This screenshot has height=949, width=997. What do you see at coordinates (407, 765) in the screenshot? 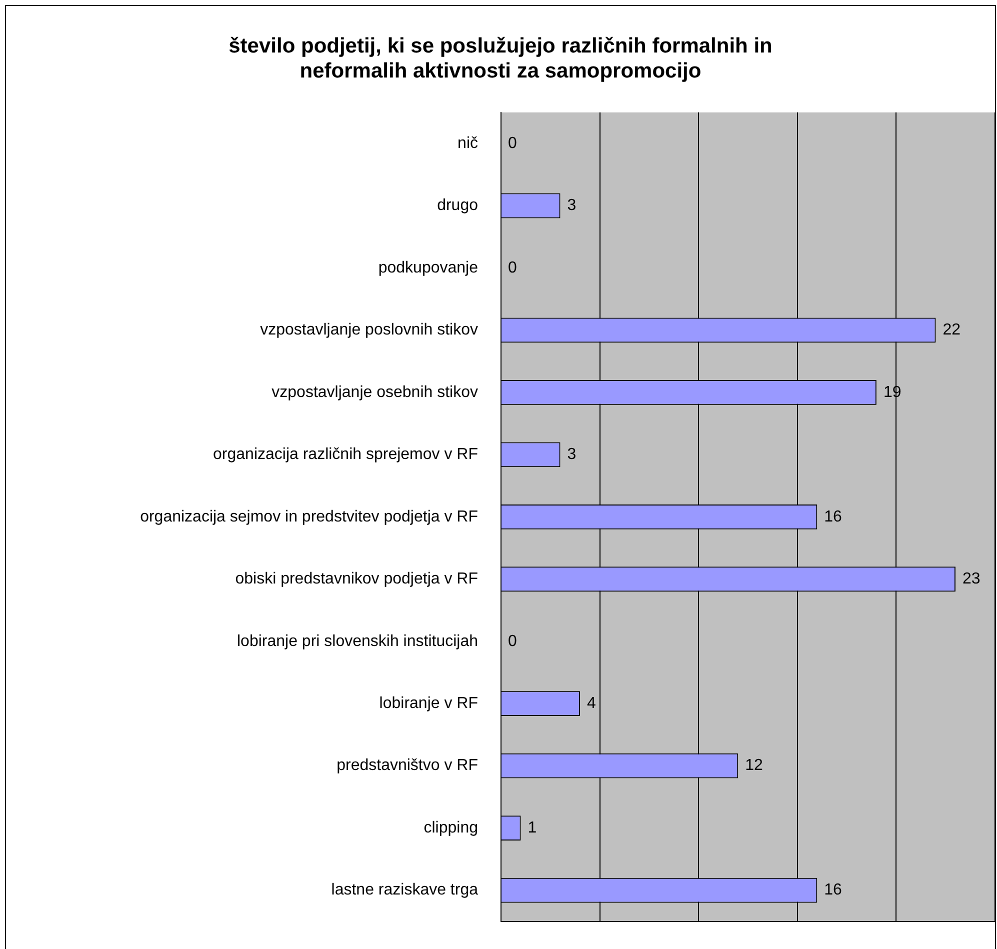
I see `y-tick-label: predstavništvo v RF` at bounding box center [407, 765].